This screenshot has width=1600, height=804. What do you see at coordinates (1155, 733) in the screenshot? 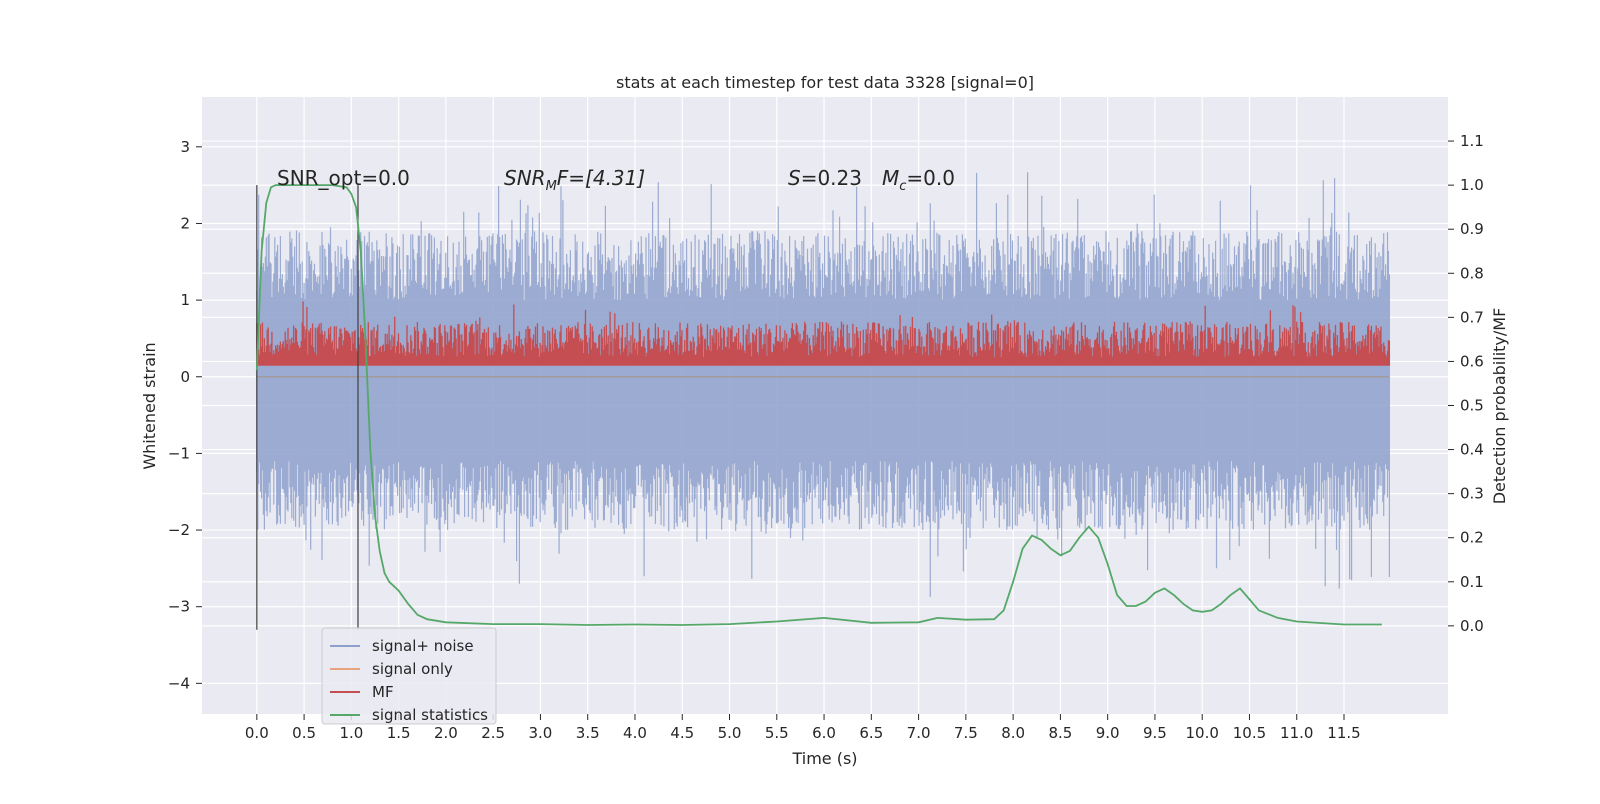
I see `x-tick-label: 9.5` at bounding box center [1155, 733].